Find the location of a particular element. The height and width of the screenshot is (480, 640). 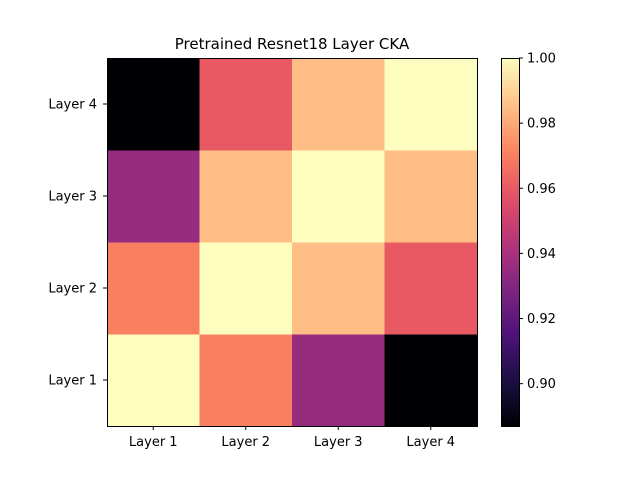

colorbar-frame is located at coordinates (510, 242).